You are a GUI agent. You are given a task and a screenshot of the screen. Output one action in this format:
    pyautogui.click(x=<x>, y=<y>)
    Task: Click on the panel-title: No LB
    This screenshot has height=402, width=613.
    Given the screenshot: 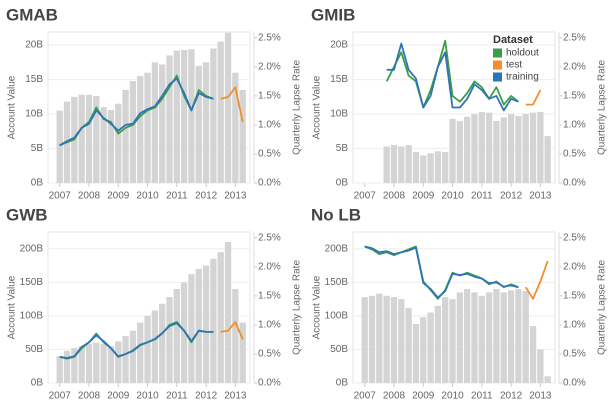 What is the action you would take?
    pyautogui.click(x=336, y=214)
    